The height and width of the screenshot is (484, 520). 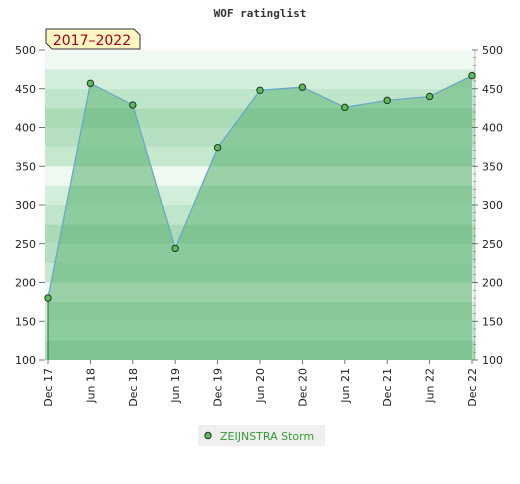 I want to click on x-tick-label: Jun 18, so click(x=90, y=386).